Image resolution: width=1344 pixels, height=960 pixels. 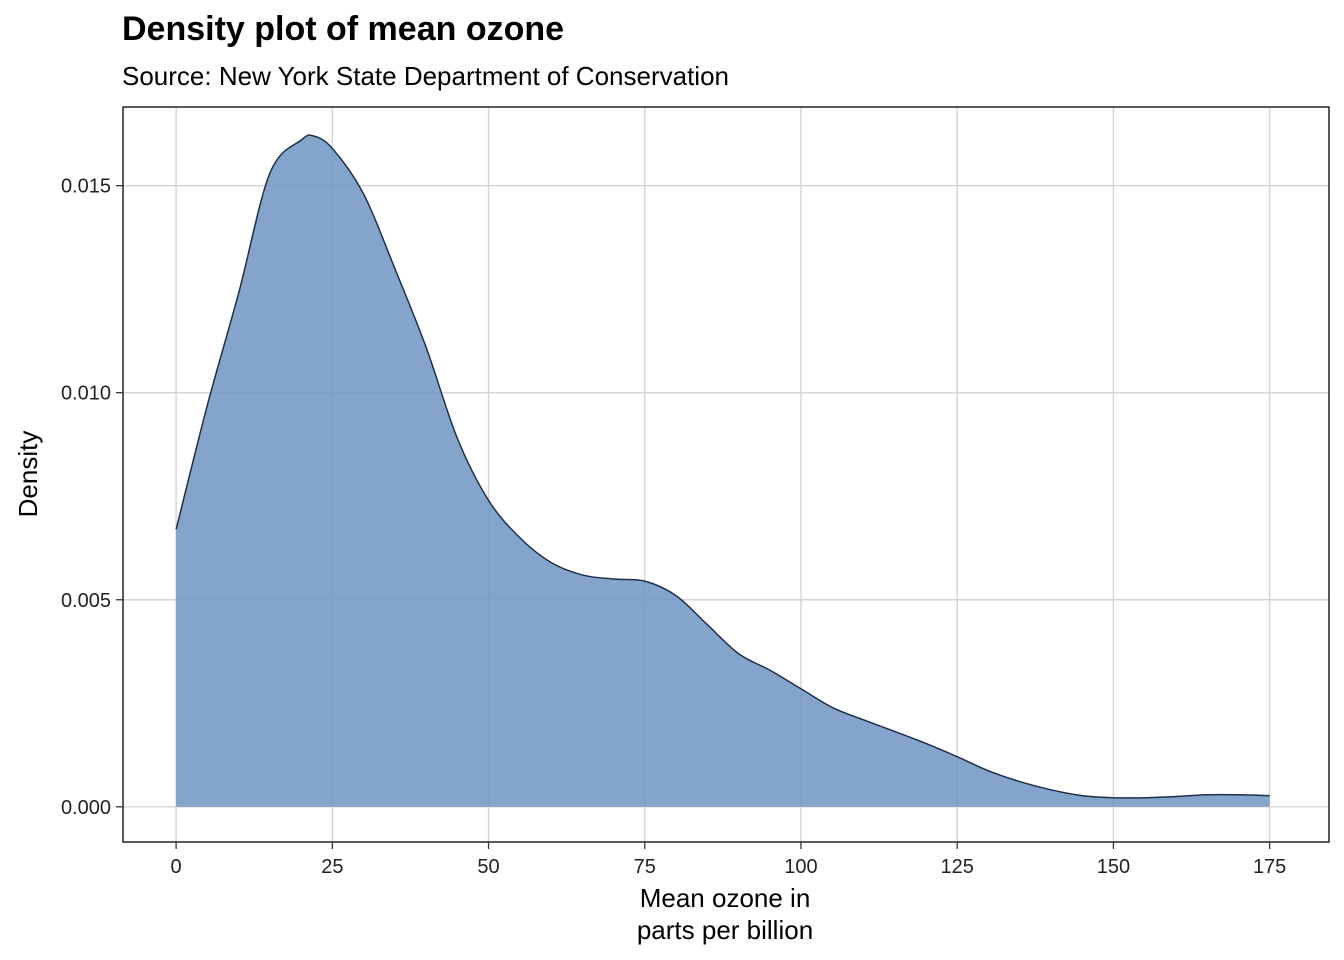 I want to click on x-tick-label: 25, so click(x=332, y=867).